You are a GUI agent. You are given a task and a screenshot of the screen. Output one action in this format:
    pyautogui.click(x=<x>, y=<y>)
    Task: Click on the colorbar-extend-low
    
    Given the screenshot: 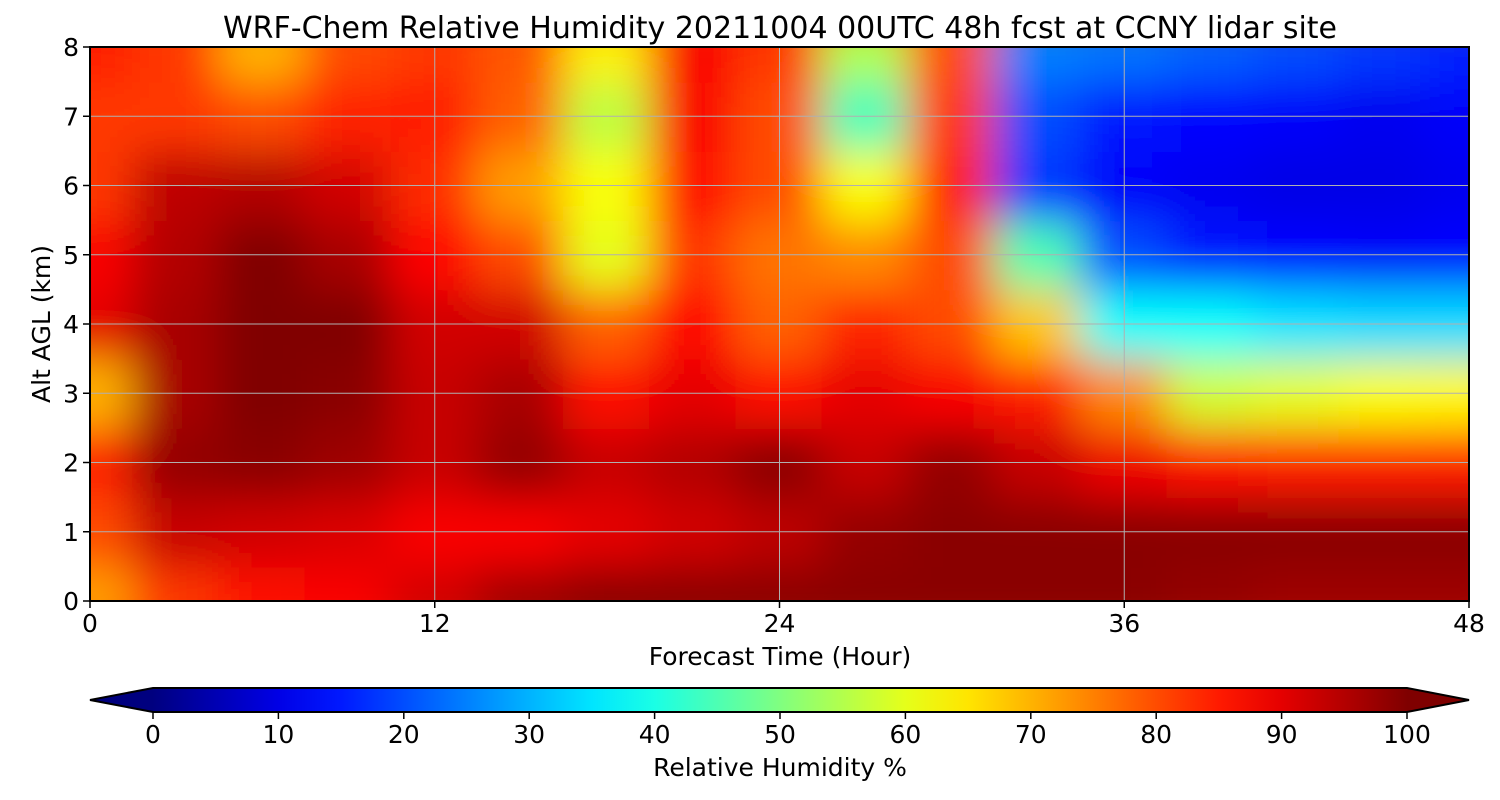 What is the action you would take?
    pyautogui.click(x=121, y=700)
    